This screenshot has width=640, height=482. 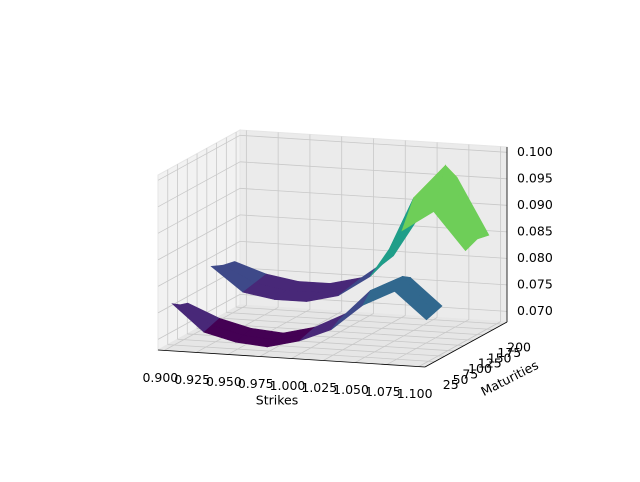 What do you see at coordinates (319, 387) in the screenshot?
I see `x-tick-label: 1.025` at bounding box center [319, 387].